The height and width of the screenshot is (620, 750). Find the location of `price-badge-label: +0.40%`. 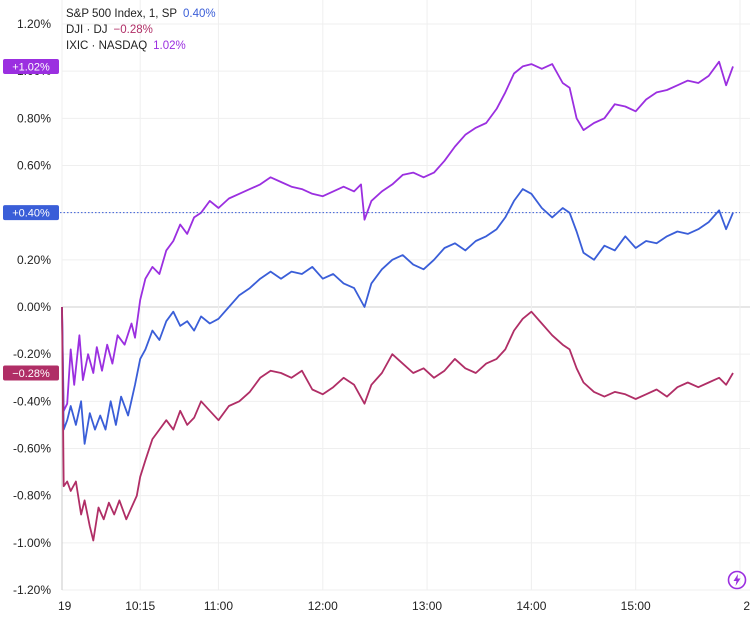

price-badge-label: +0.40% is located at coordinates (31, 214).